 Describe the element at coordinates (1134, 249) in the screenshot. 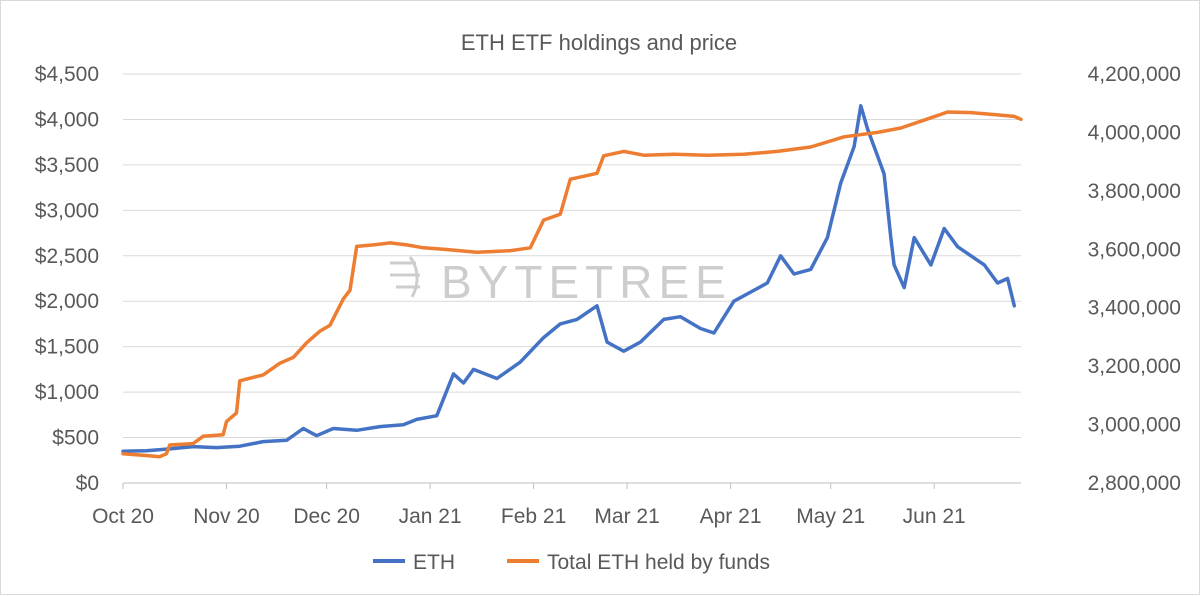

I see `right-tick-label: 3,600,000` at that location.